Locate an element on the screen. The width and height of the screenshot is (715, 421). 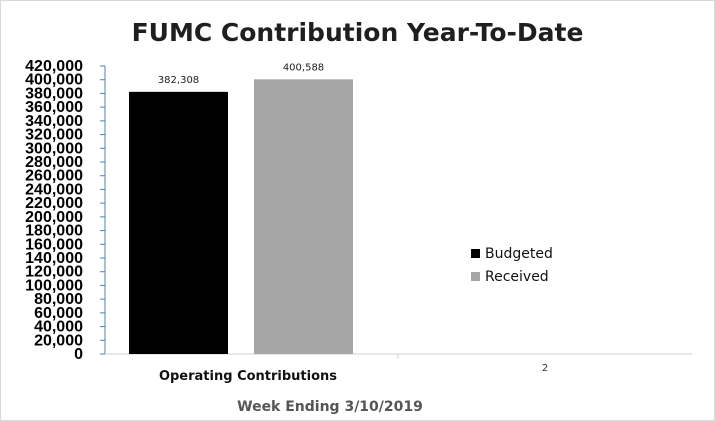
legend-label-budgeted: Budgeted is located at coordinates (519, 254).